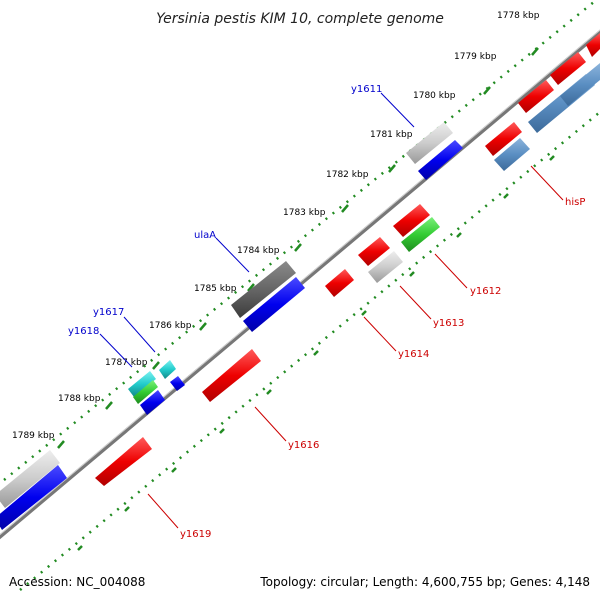  Describe the element at coordinates (30, 479) in the screenshot. I see `gene-block-left-silver` at that location.